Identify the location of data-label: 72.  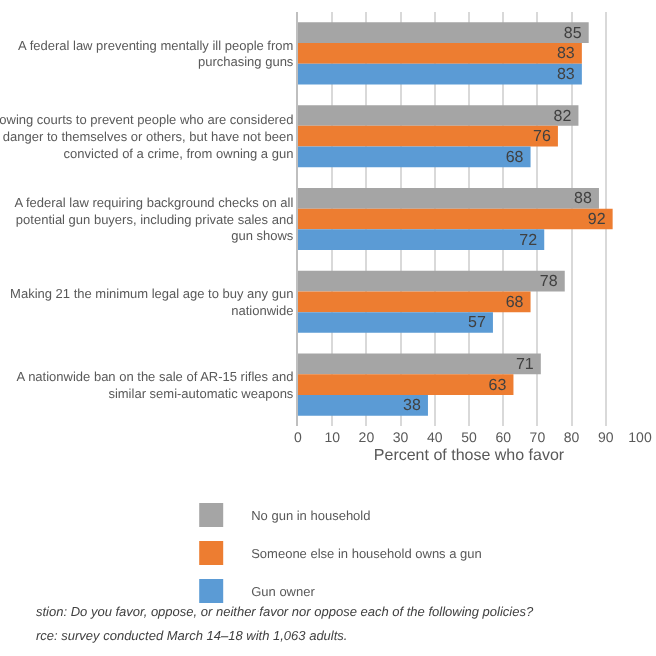
(529, 239).